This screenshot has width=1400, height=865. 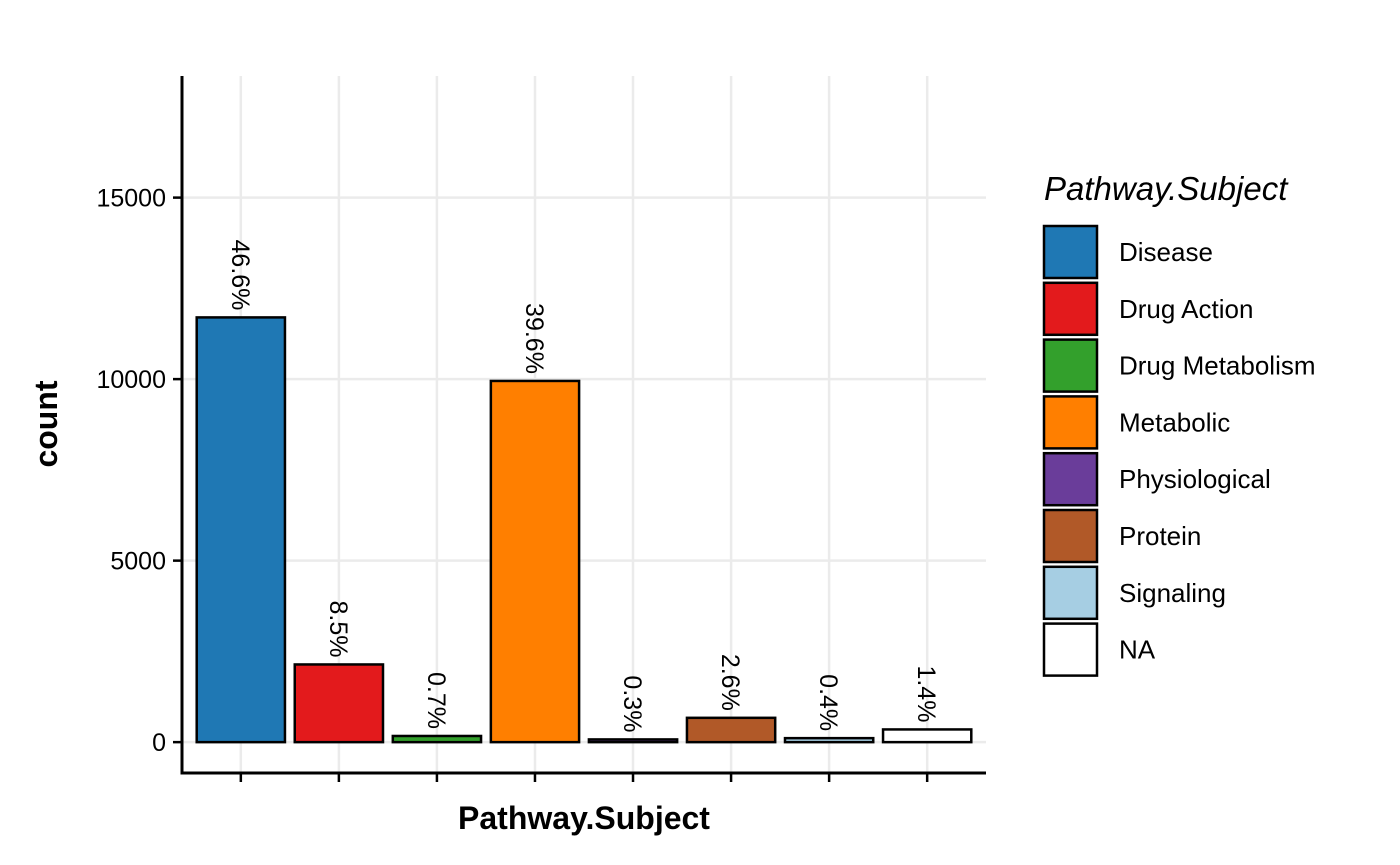 What do you see at coordinates (436, 700) in the screenshot?
I see `bar-value-label: 0.7%` at bounding box center [436, 700].